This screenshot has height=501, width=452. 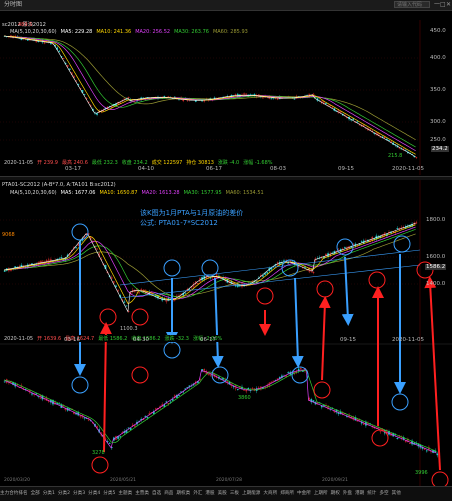 What do you see at coordinates (59, 185) in the screenshot?
I see `spread-symbol: PTA01-SC2012 (A-B*7.0, A:TA101 B:sc2012)` at bounding box center [59, 185].